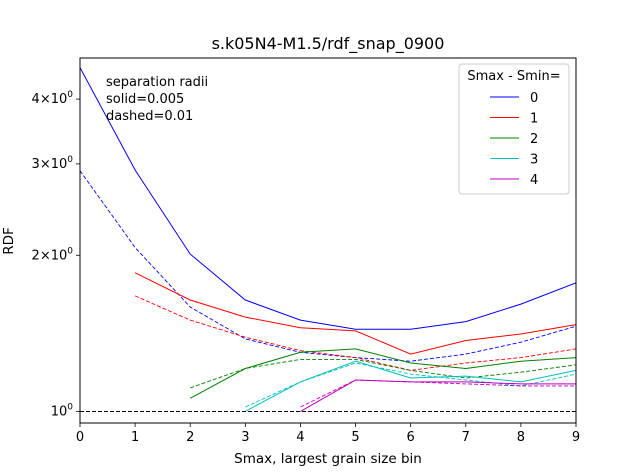 This screenshot has width=640, height=476. I want to click on y-tick-label: 100, so click(62, 410).